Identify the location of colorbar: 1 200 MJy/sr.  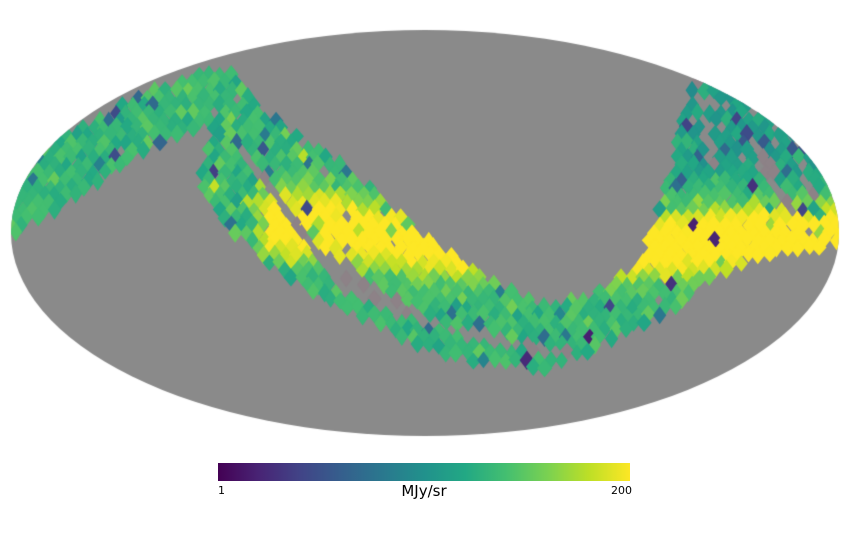
(425, 481).